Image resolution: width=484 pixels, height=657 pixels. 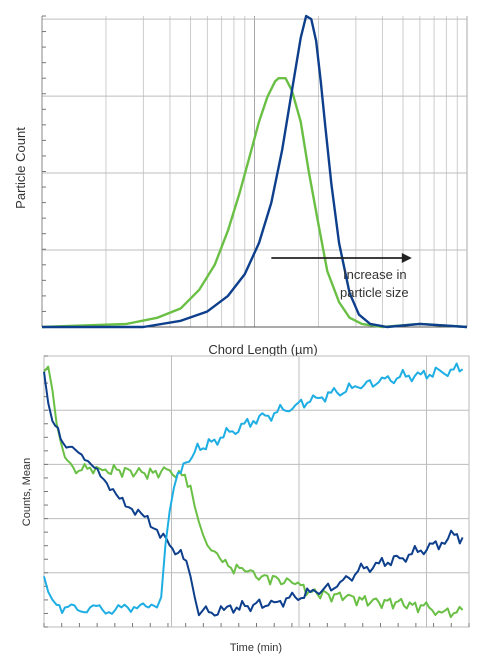 I want to click on top-x-axis-label: Chord Length (µm), so click(x=262, y=349).